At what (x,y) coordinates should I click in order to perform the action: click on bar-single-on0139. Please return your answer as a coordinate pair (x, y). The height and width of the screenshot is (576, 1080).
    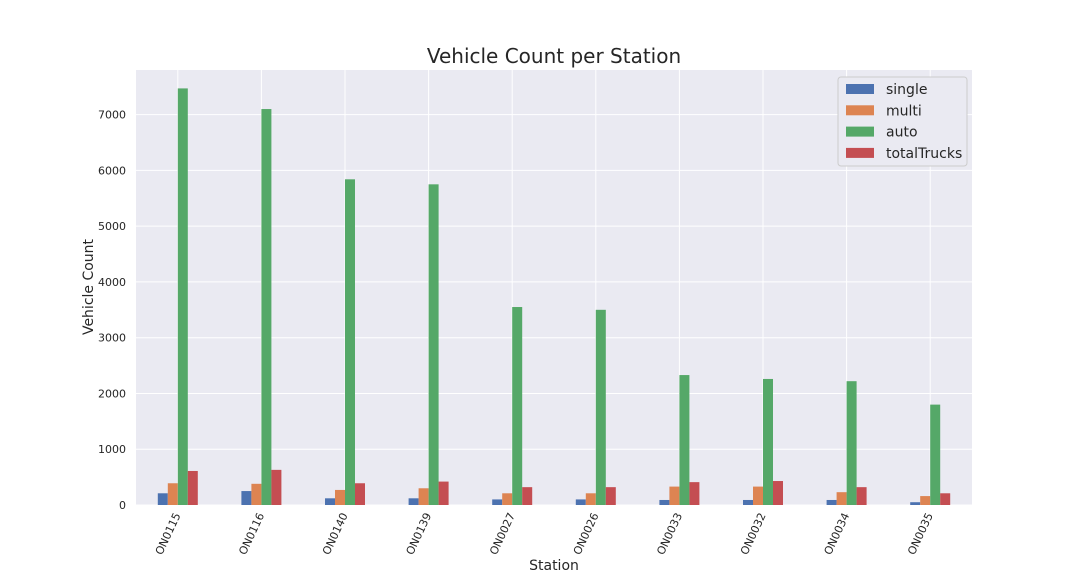
    Looking at the image, I should click on (413, 501).